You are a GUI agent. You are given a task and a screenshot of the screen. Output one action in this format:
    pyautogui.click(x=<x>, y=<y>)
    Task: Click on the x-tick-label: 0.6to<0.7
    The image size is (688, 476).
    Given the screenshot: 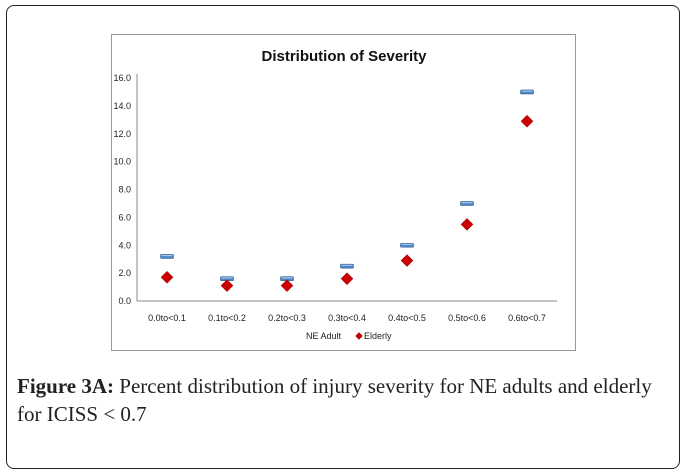 What is the action you would take?
    pyautogui.click(x=527, y=318)
    